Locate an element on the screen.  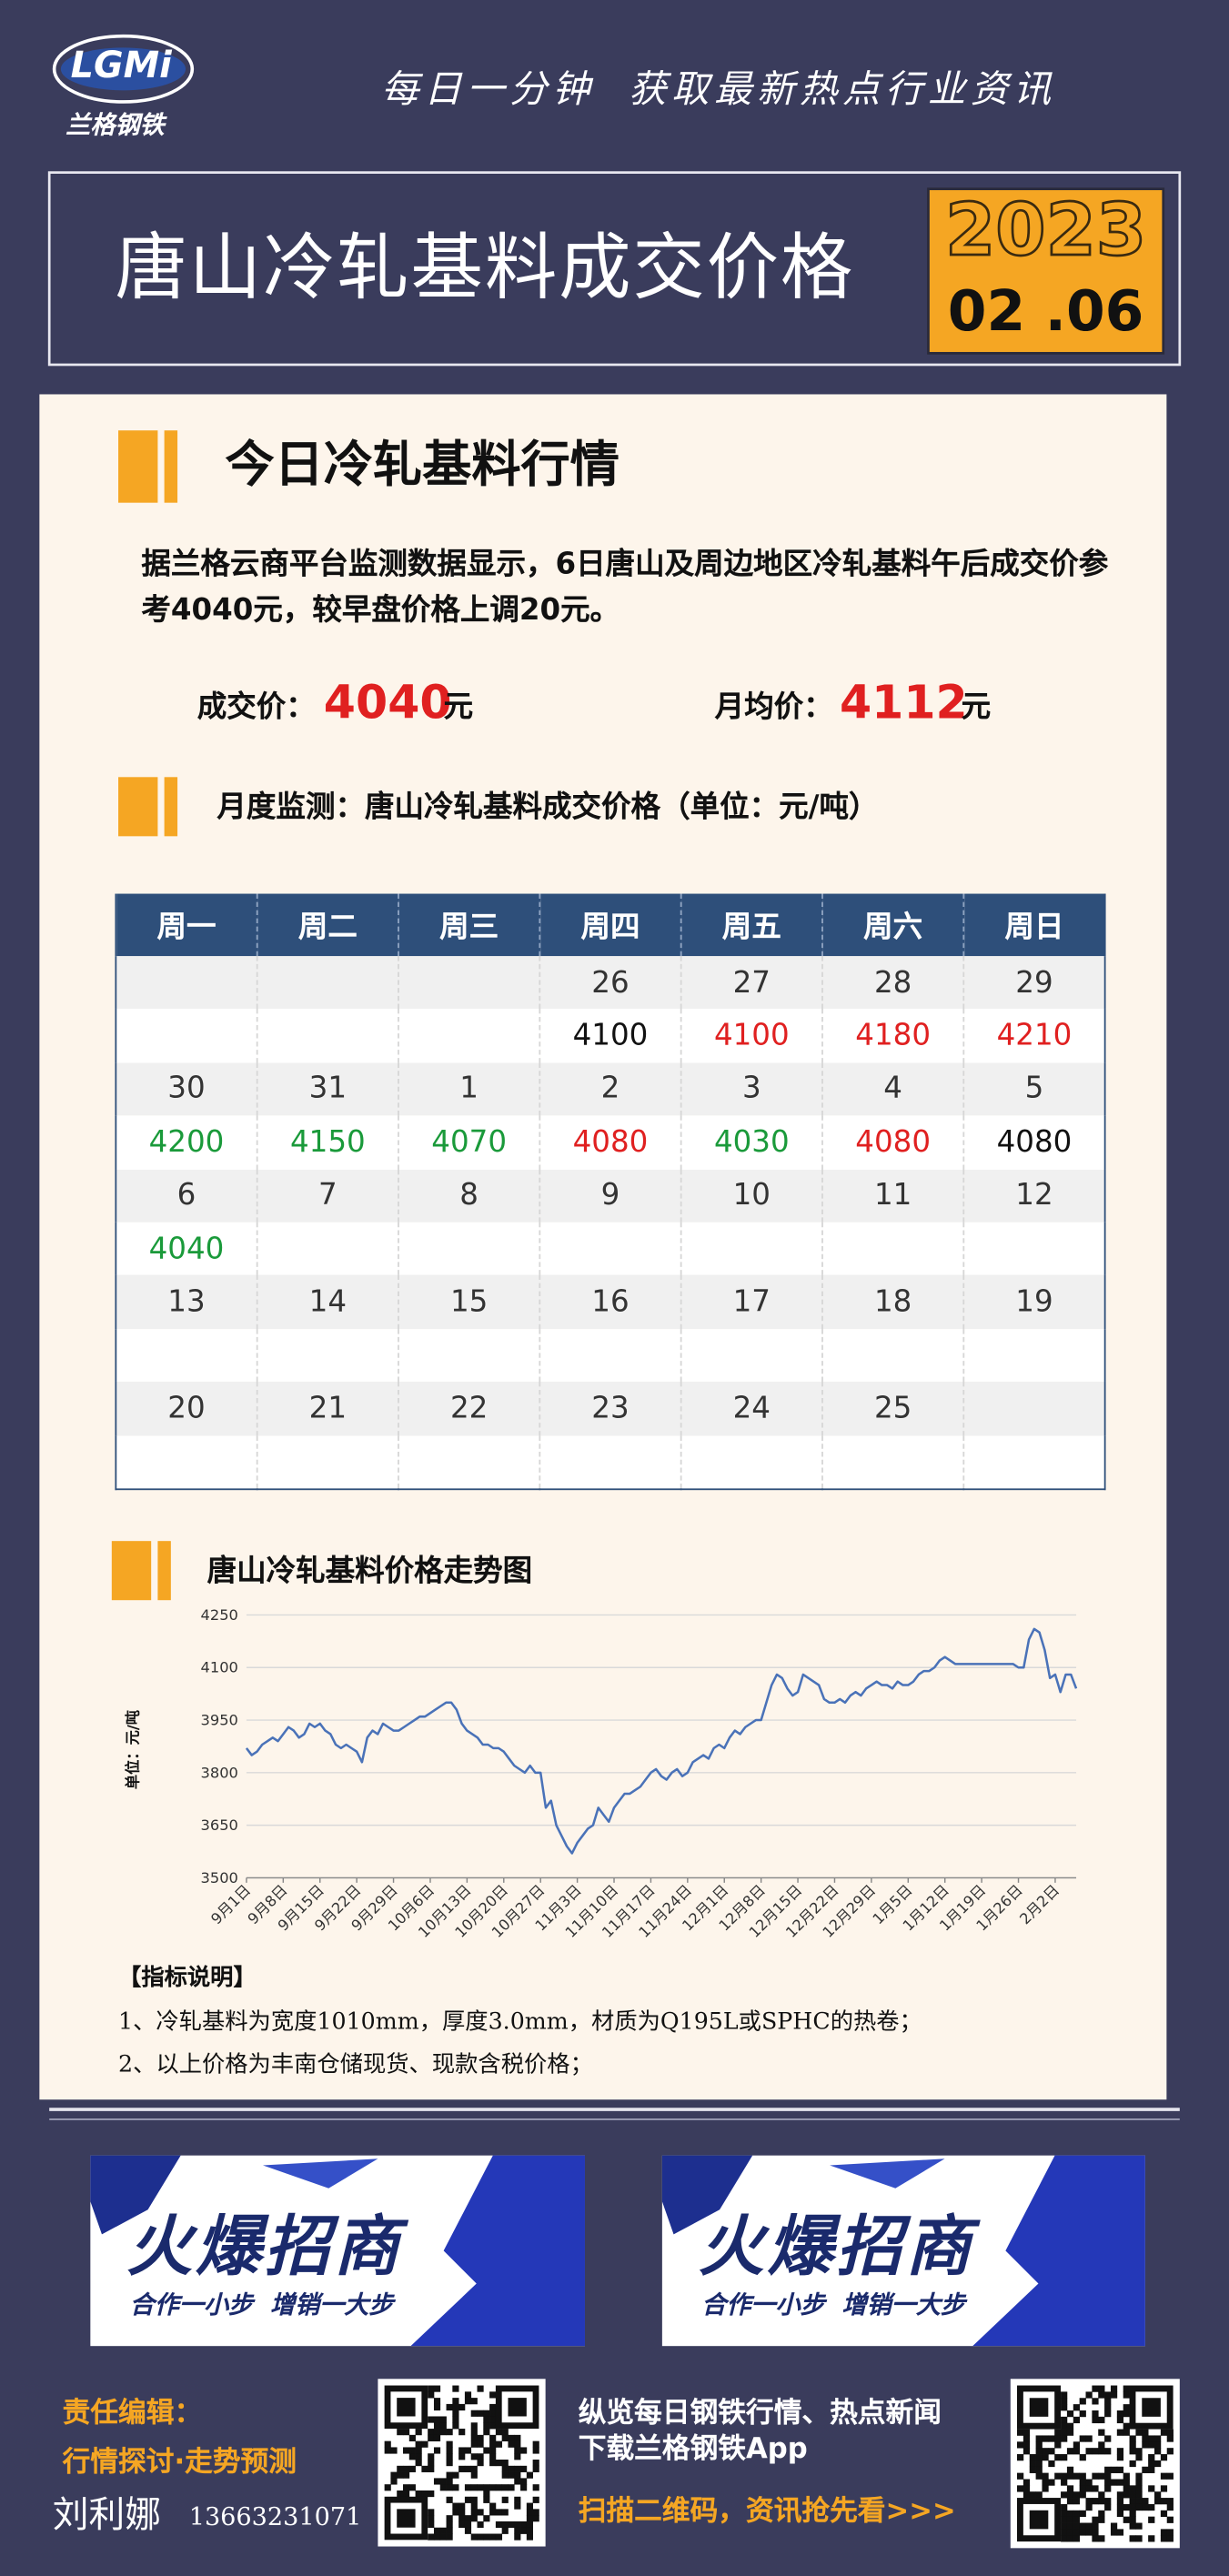
promo-line: 扫描二维码，资讯抢先看>>> is located at coordinates (767, 2512).